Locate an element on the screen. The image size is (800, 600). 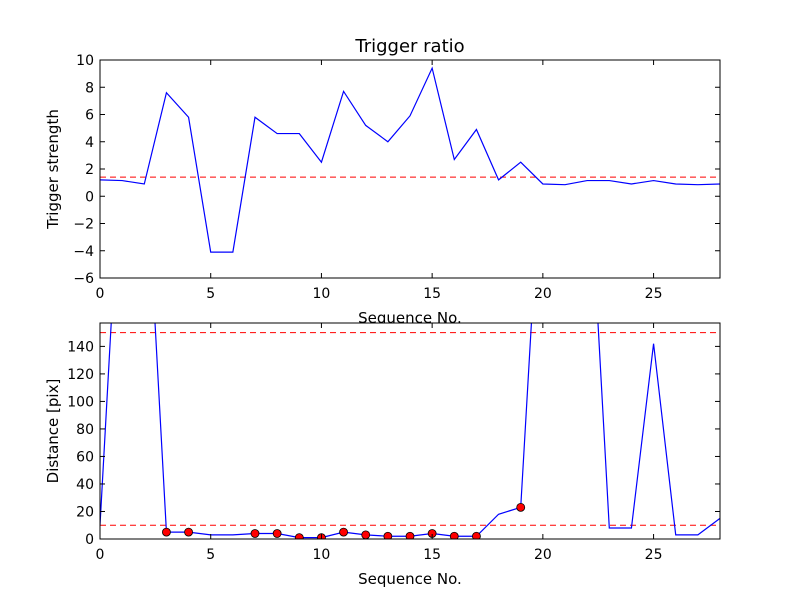
y-tick-label: 100 is located at coordinates (80, 402).